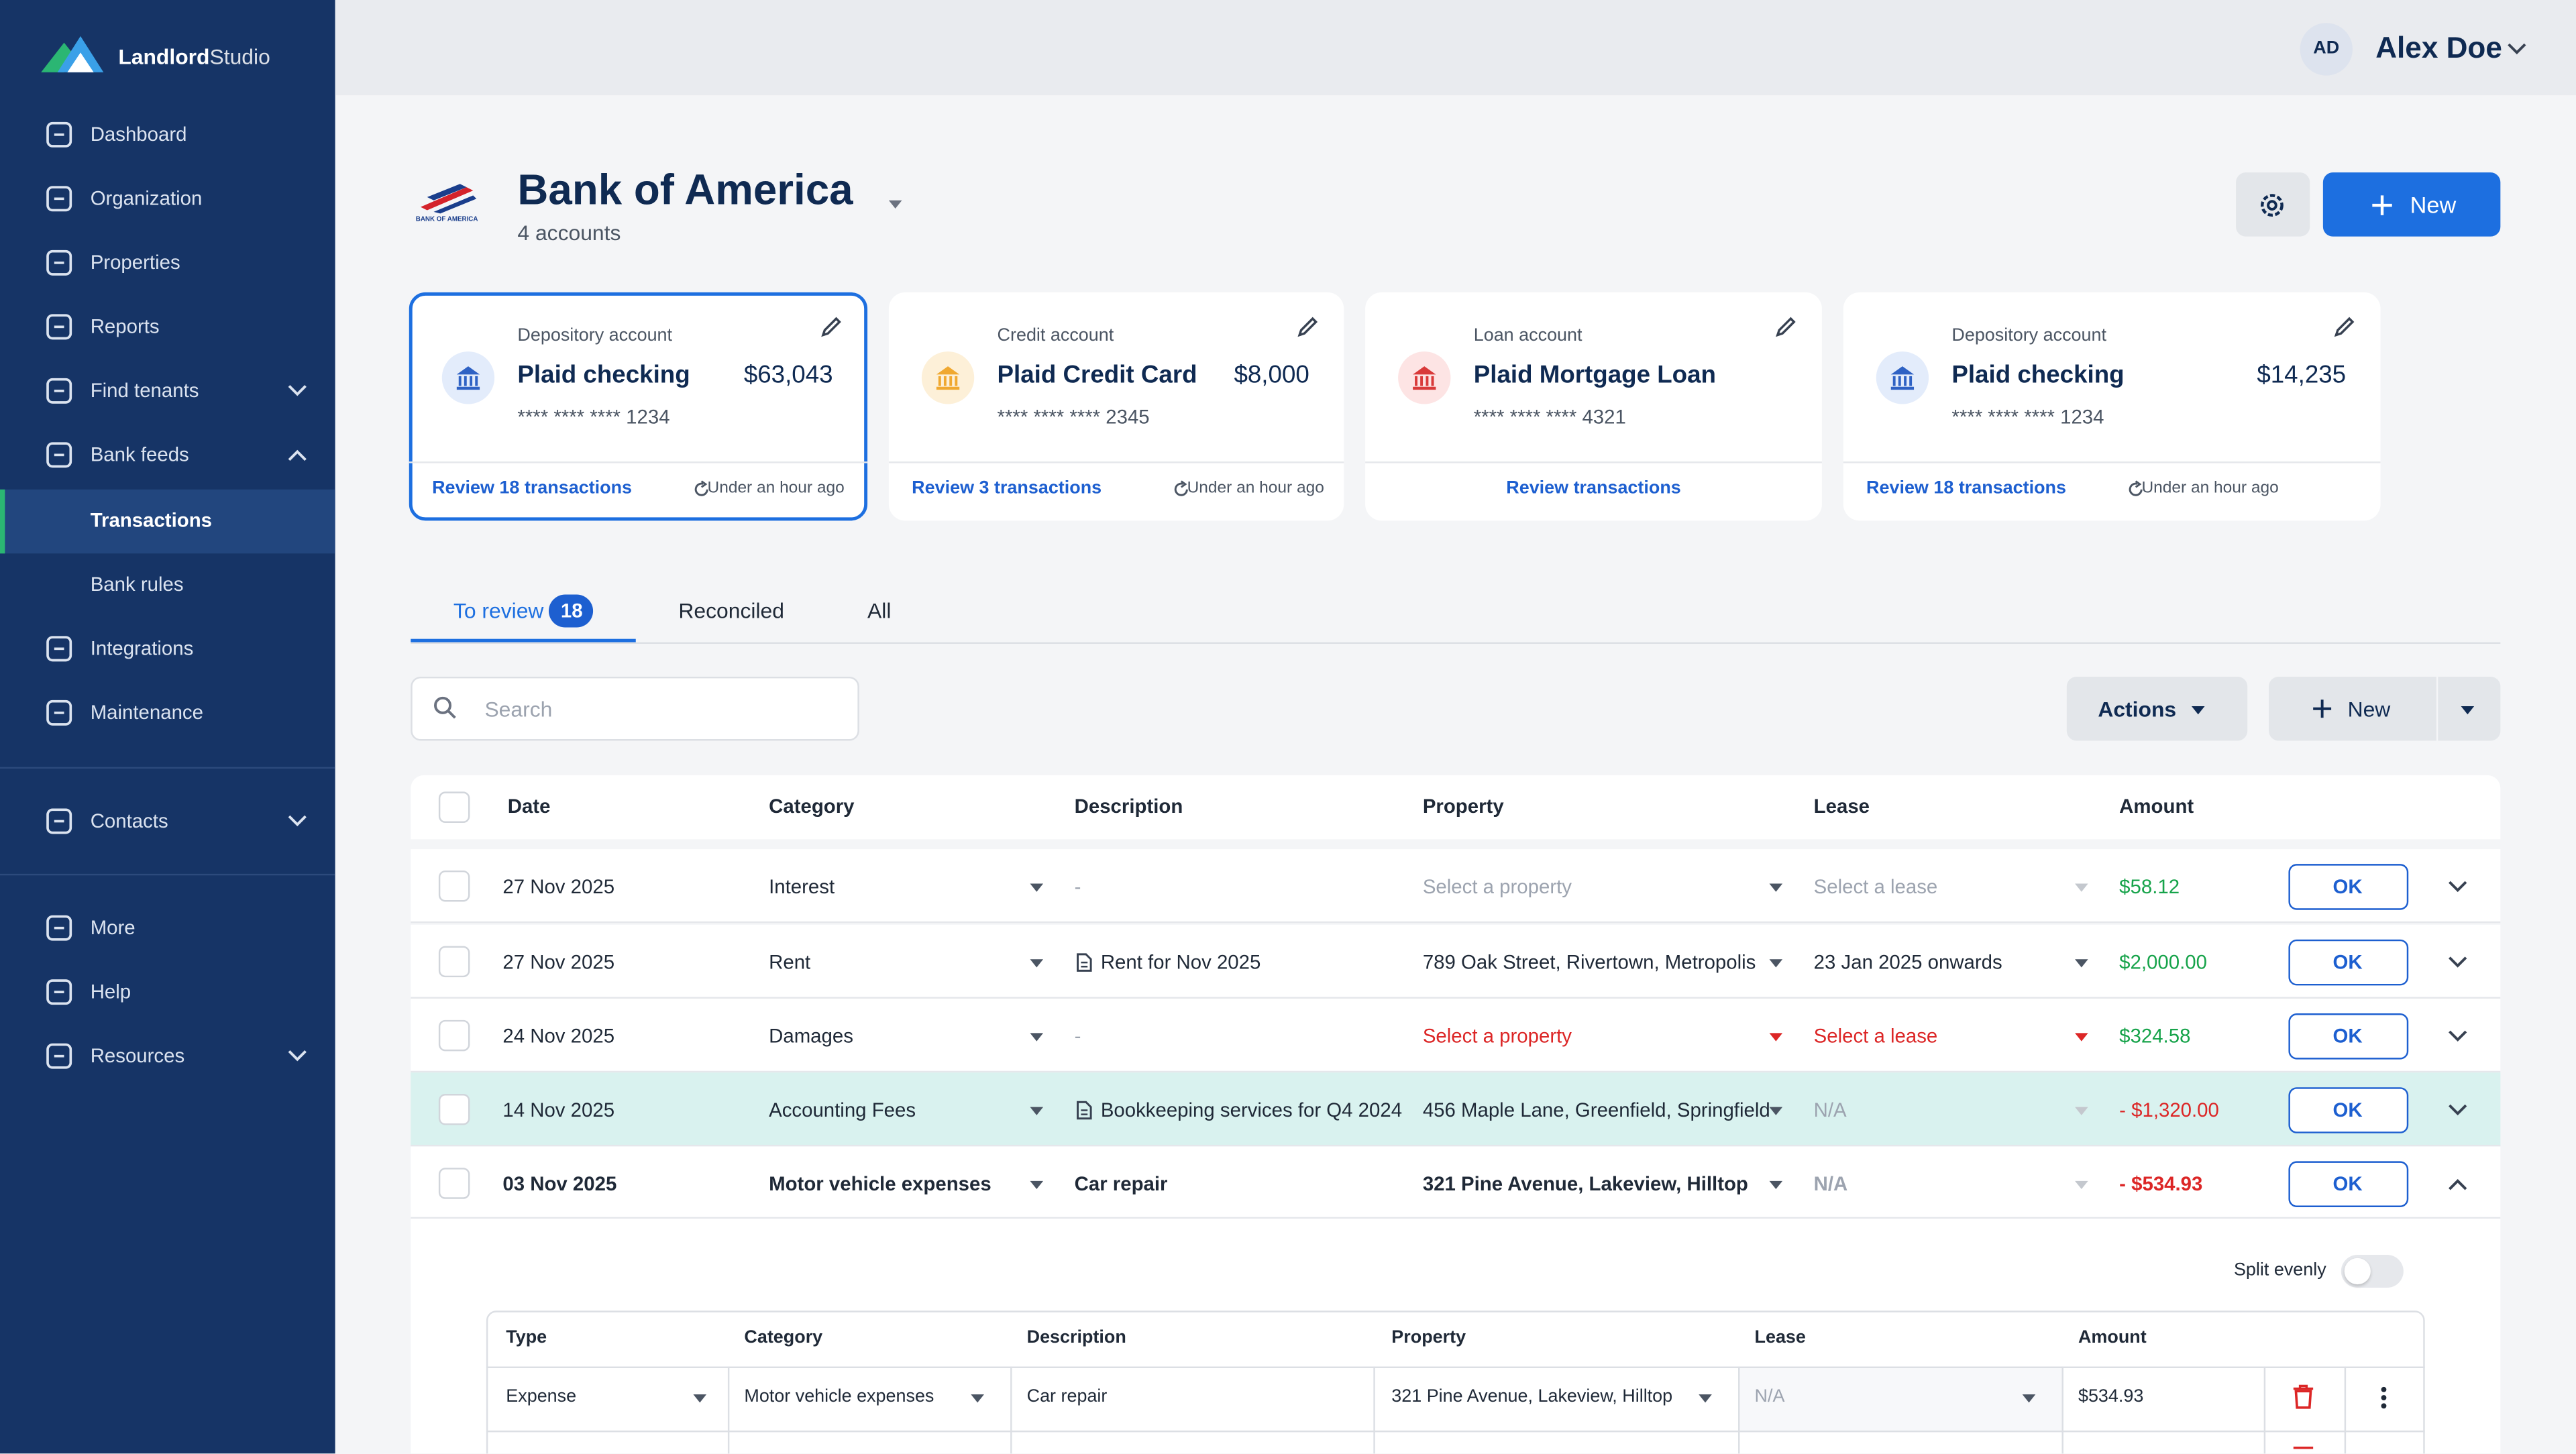  Describe the element at coordinates (2345, 1410) in the screenshot. I see `split-col-divider` at that location.